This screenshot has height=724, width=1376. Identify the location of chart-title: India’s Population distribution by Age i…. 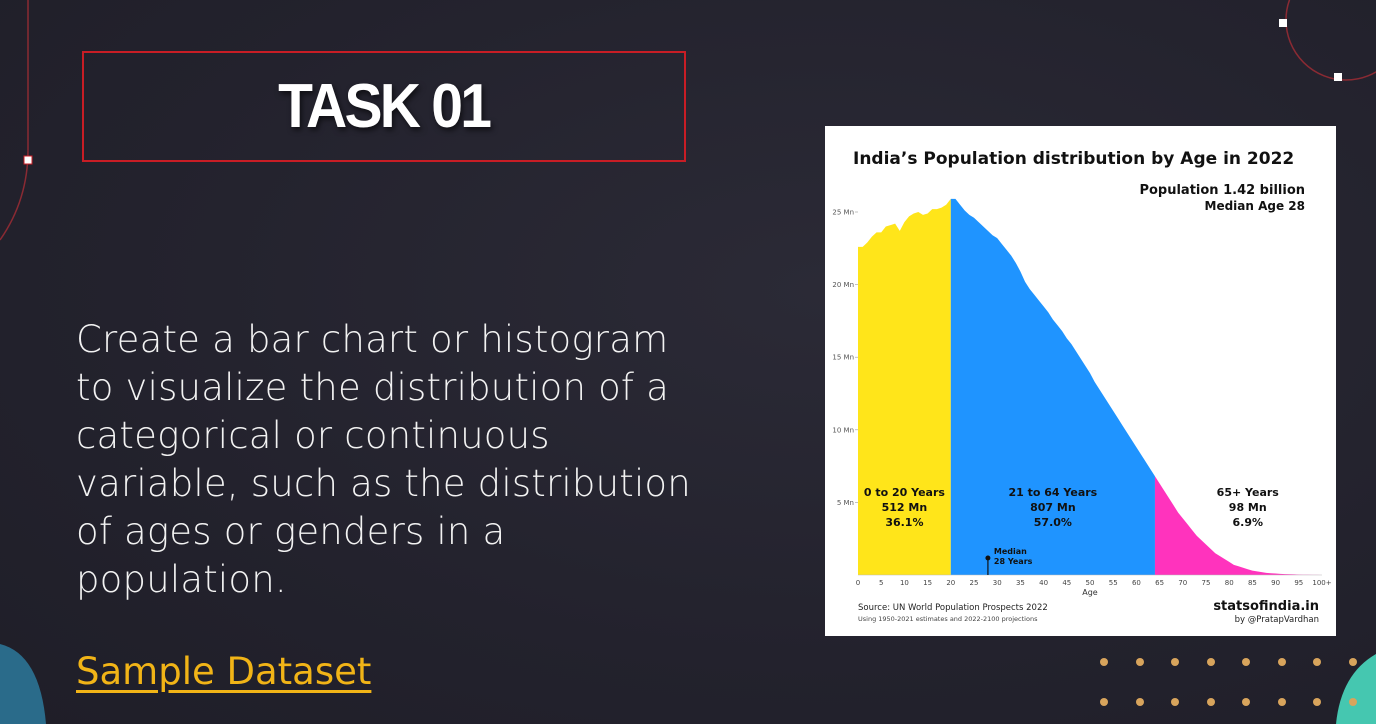
(1073, 159).